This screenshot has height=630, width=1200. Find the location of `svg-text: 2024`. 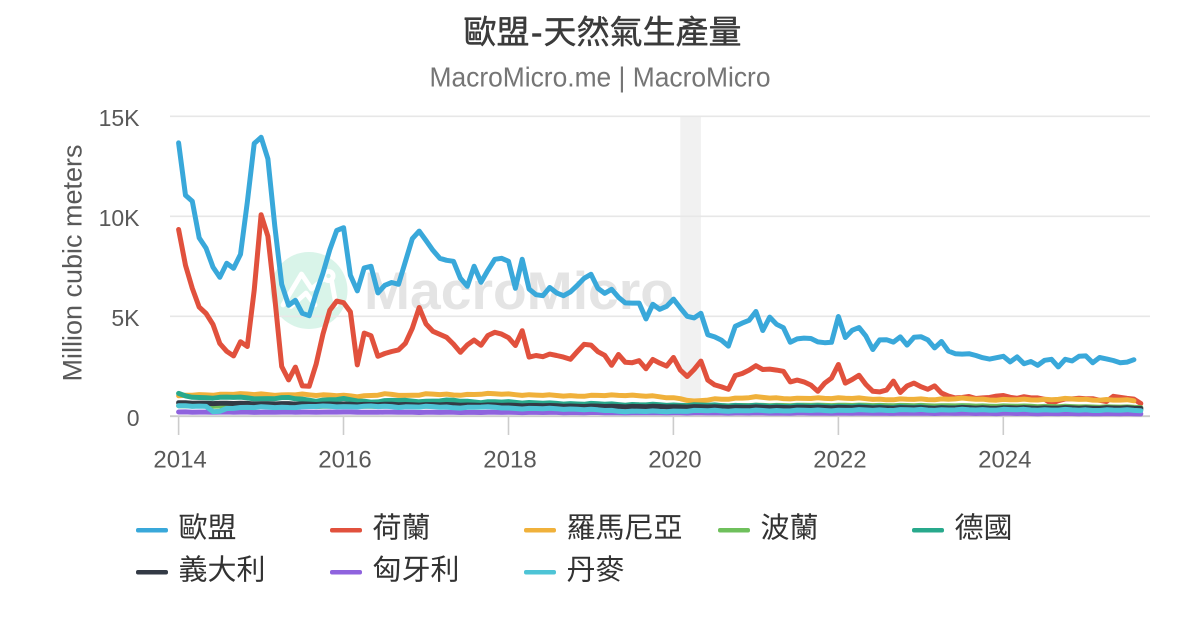

svg-text: 2024 is located at coordinates (1004, 460).